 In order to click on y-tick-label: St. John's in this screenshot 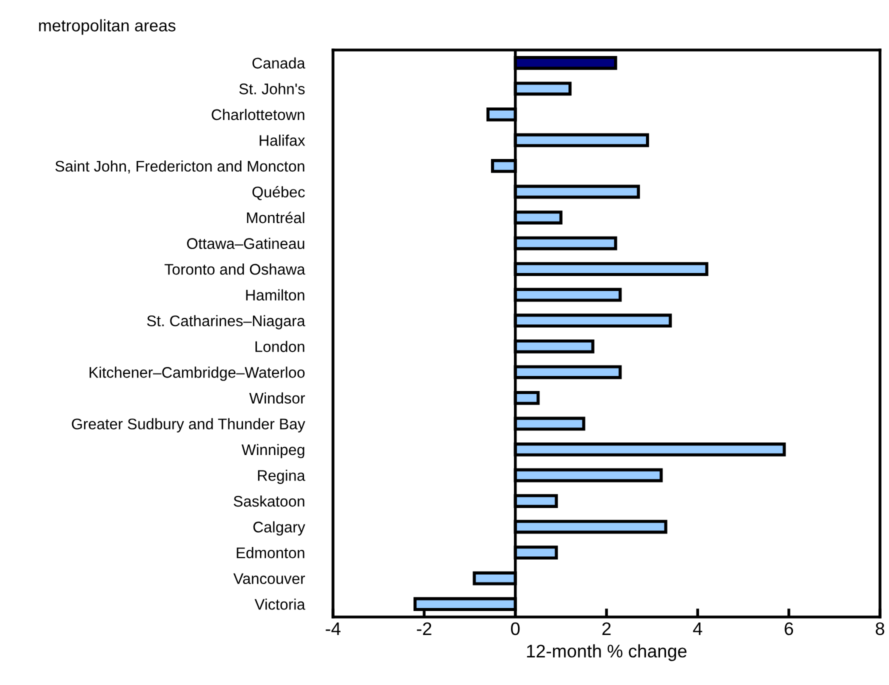, I will do `click(272, 88)`.